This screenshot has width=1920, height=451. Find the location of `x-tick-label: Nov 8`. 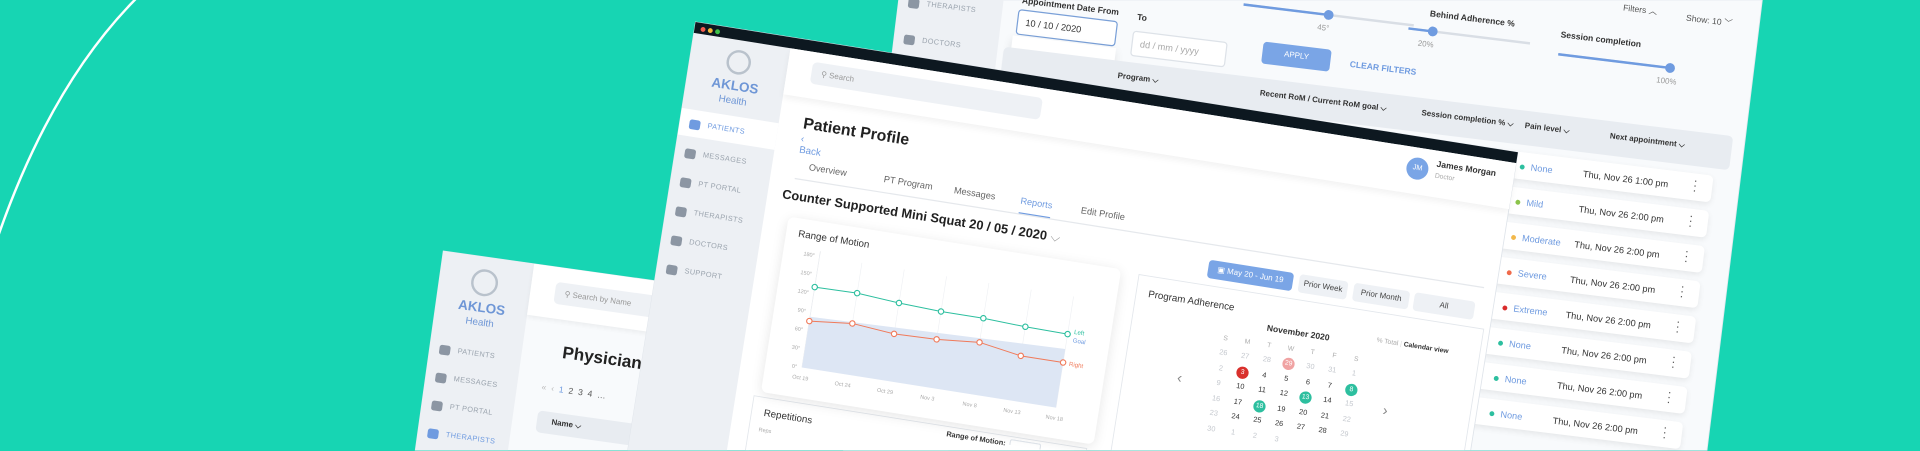

x-tick-label: Nov 8 is located at coordinates (969, 405).